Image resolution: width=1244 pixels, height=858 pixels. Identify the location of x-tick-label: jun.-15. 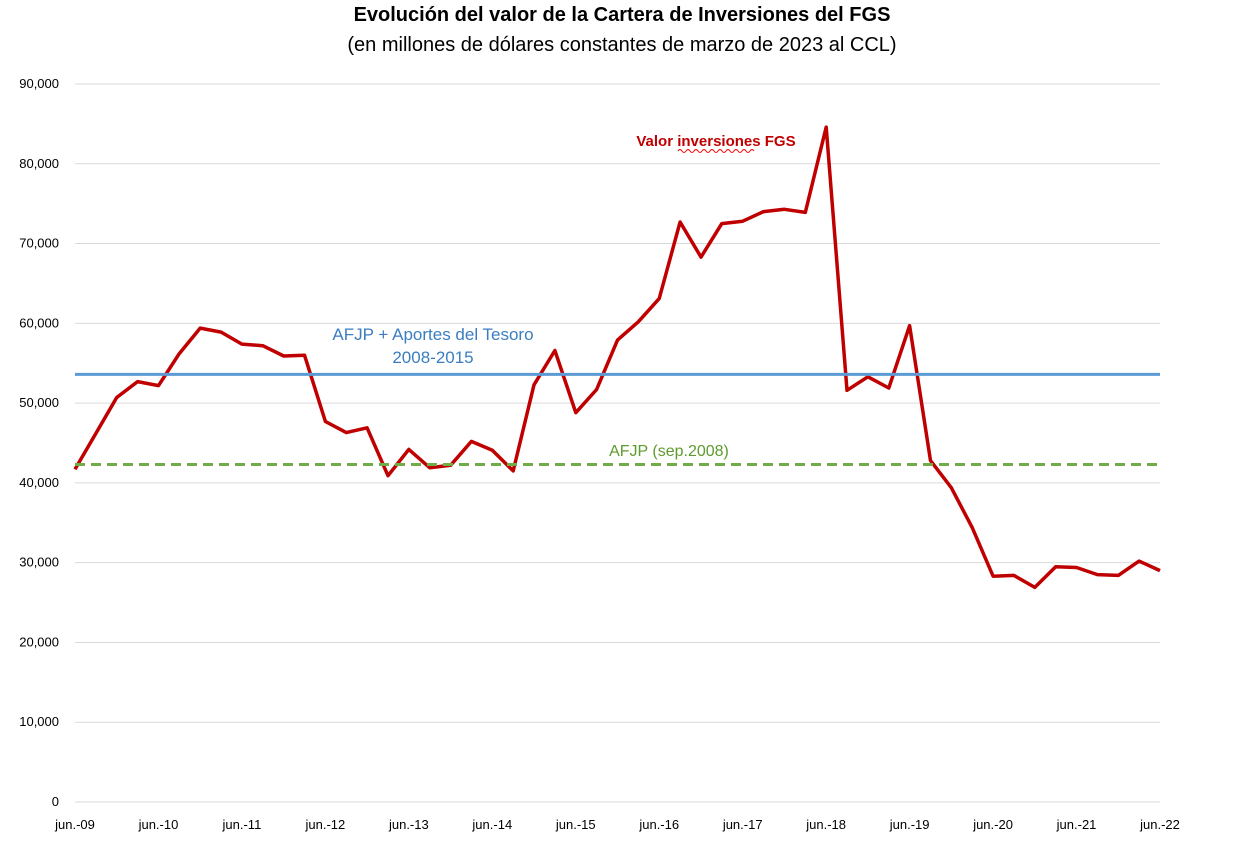
(575, 824).